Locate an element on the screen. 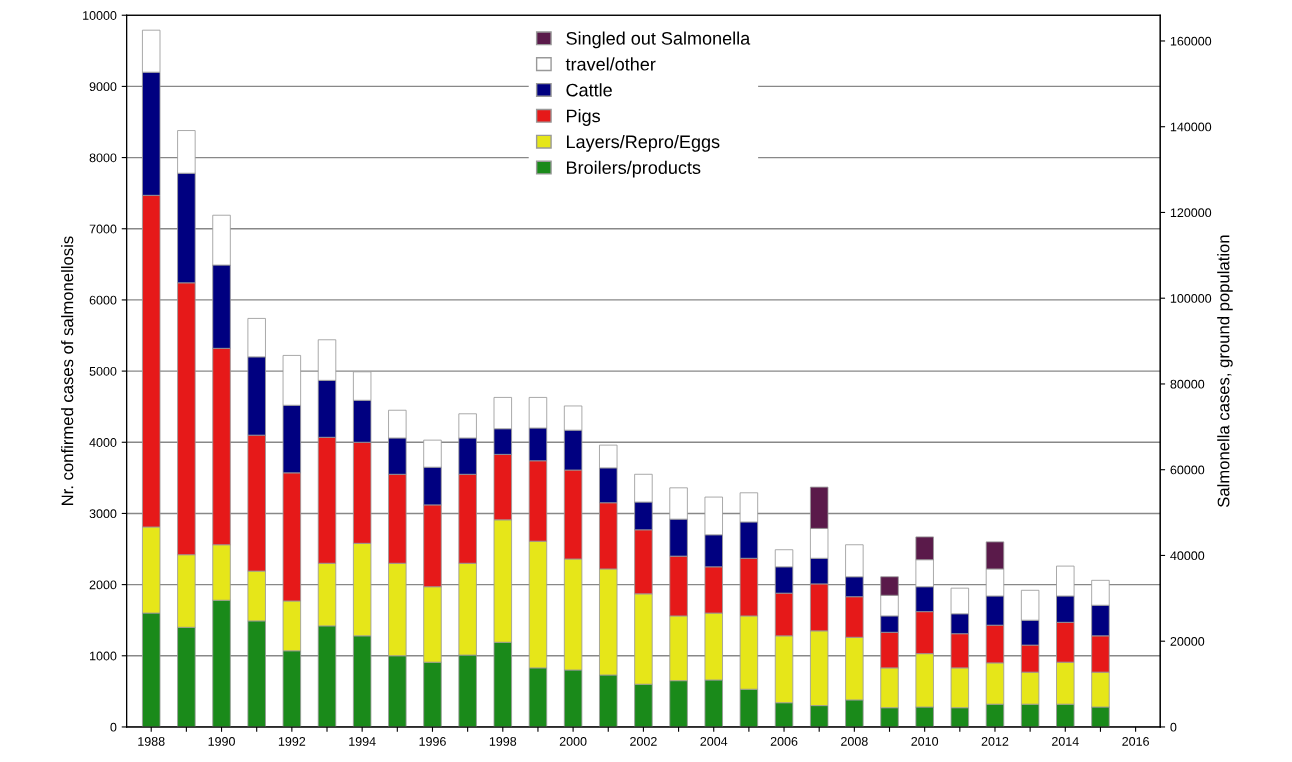  x-tick-label: 2016 is located at coordinates (1135, 741).